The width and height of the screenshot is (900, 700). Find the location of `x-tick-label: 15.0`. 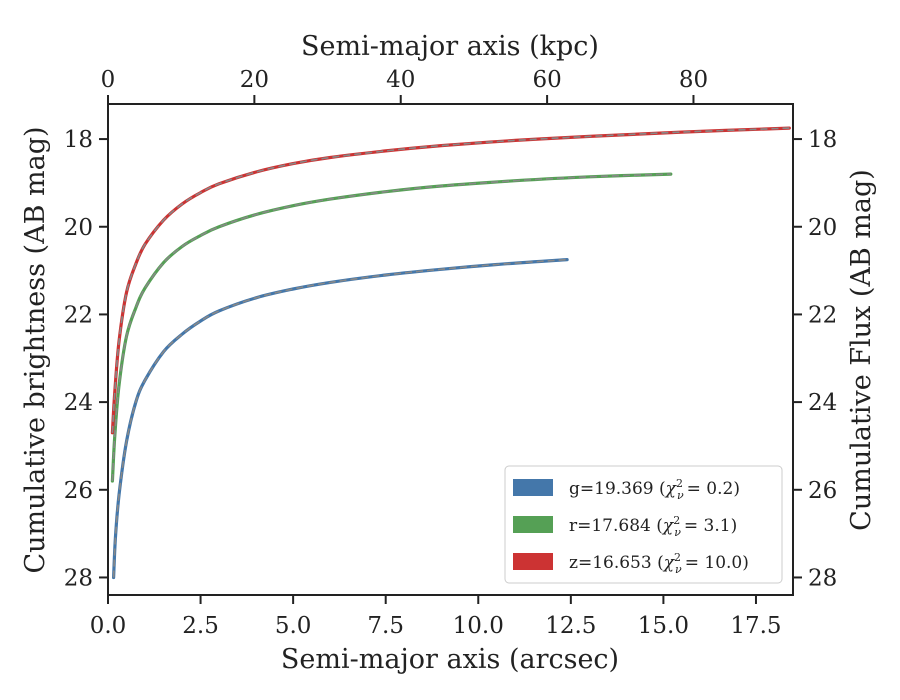

x-tick-label: 15.0 is located at coordinates (663, 626).